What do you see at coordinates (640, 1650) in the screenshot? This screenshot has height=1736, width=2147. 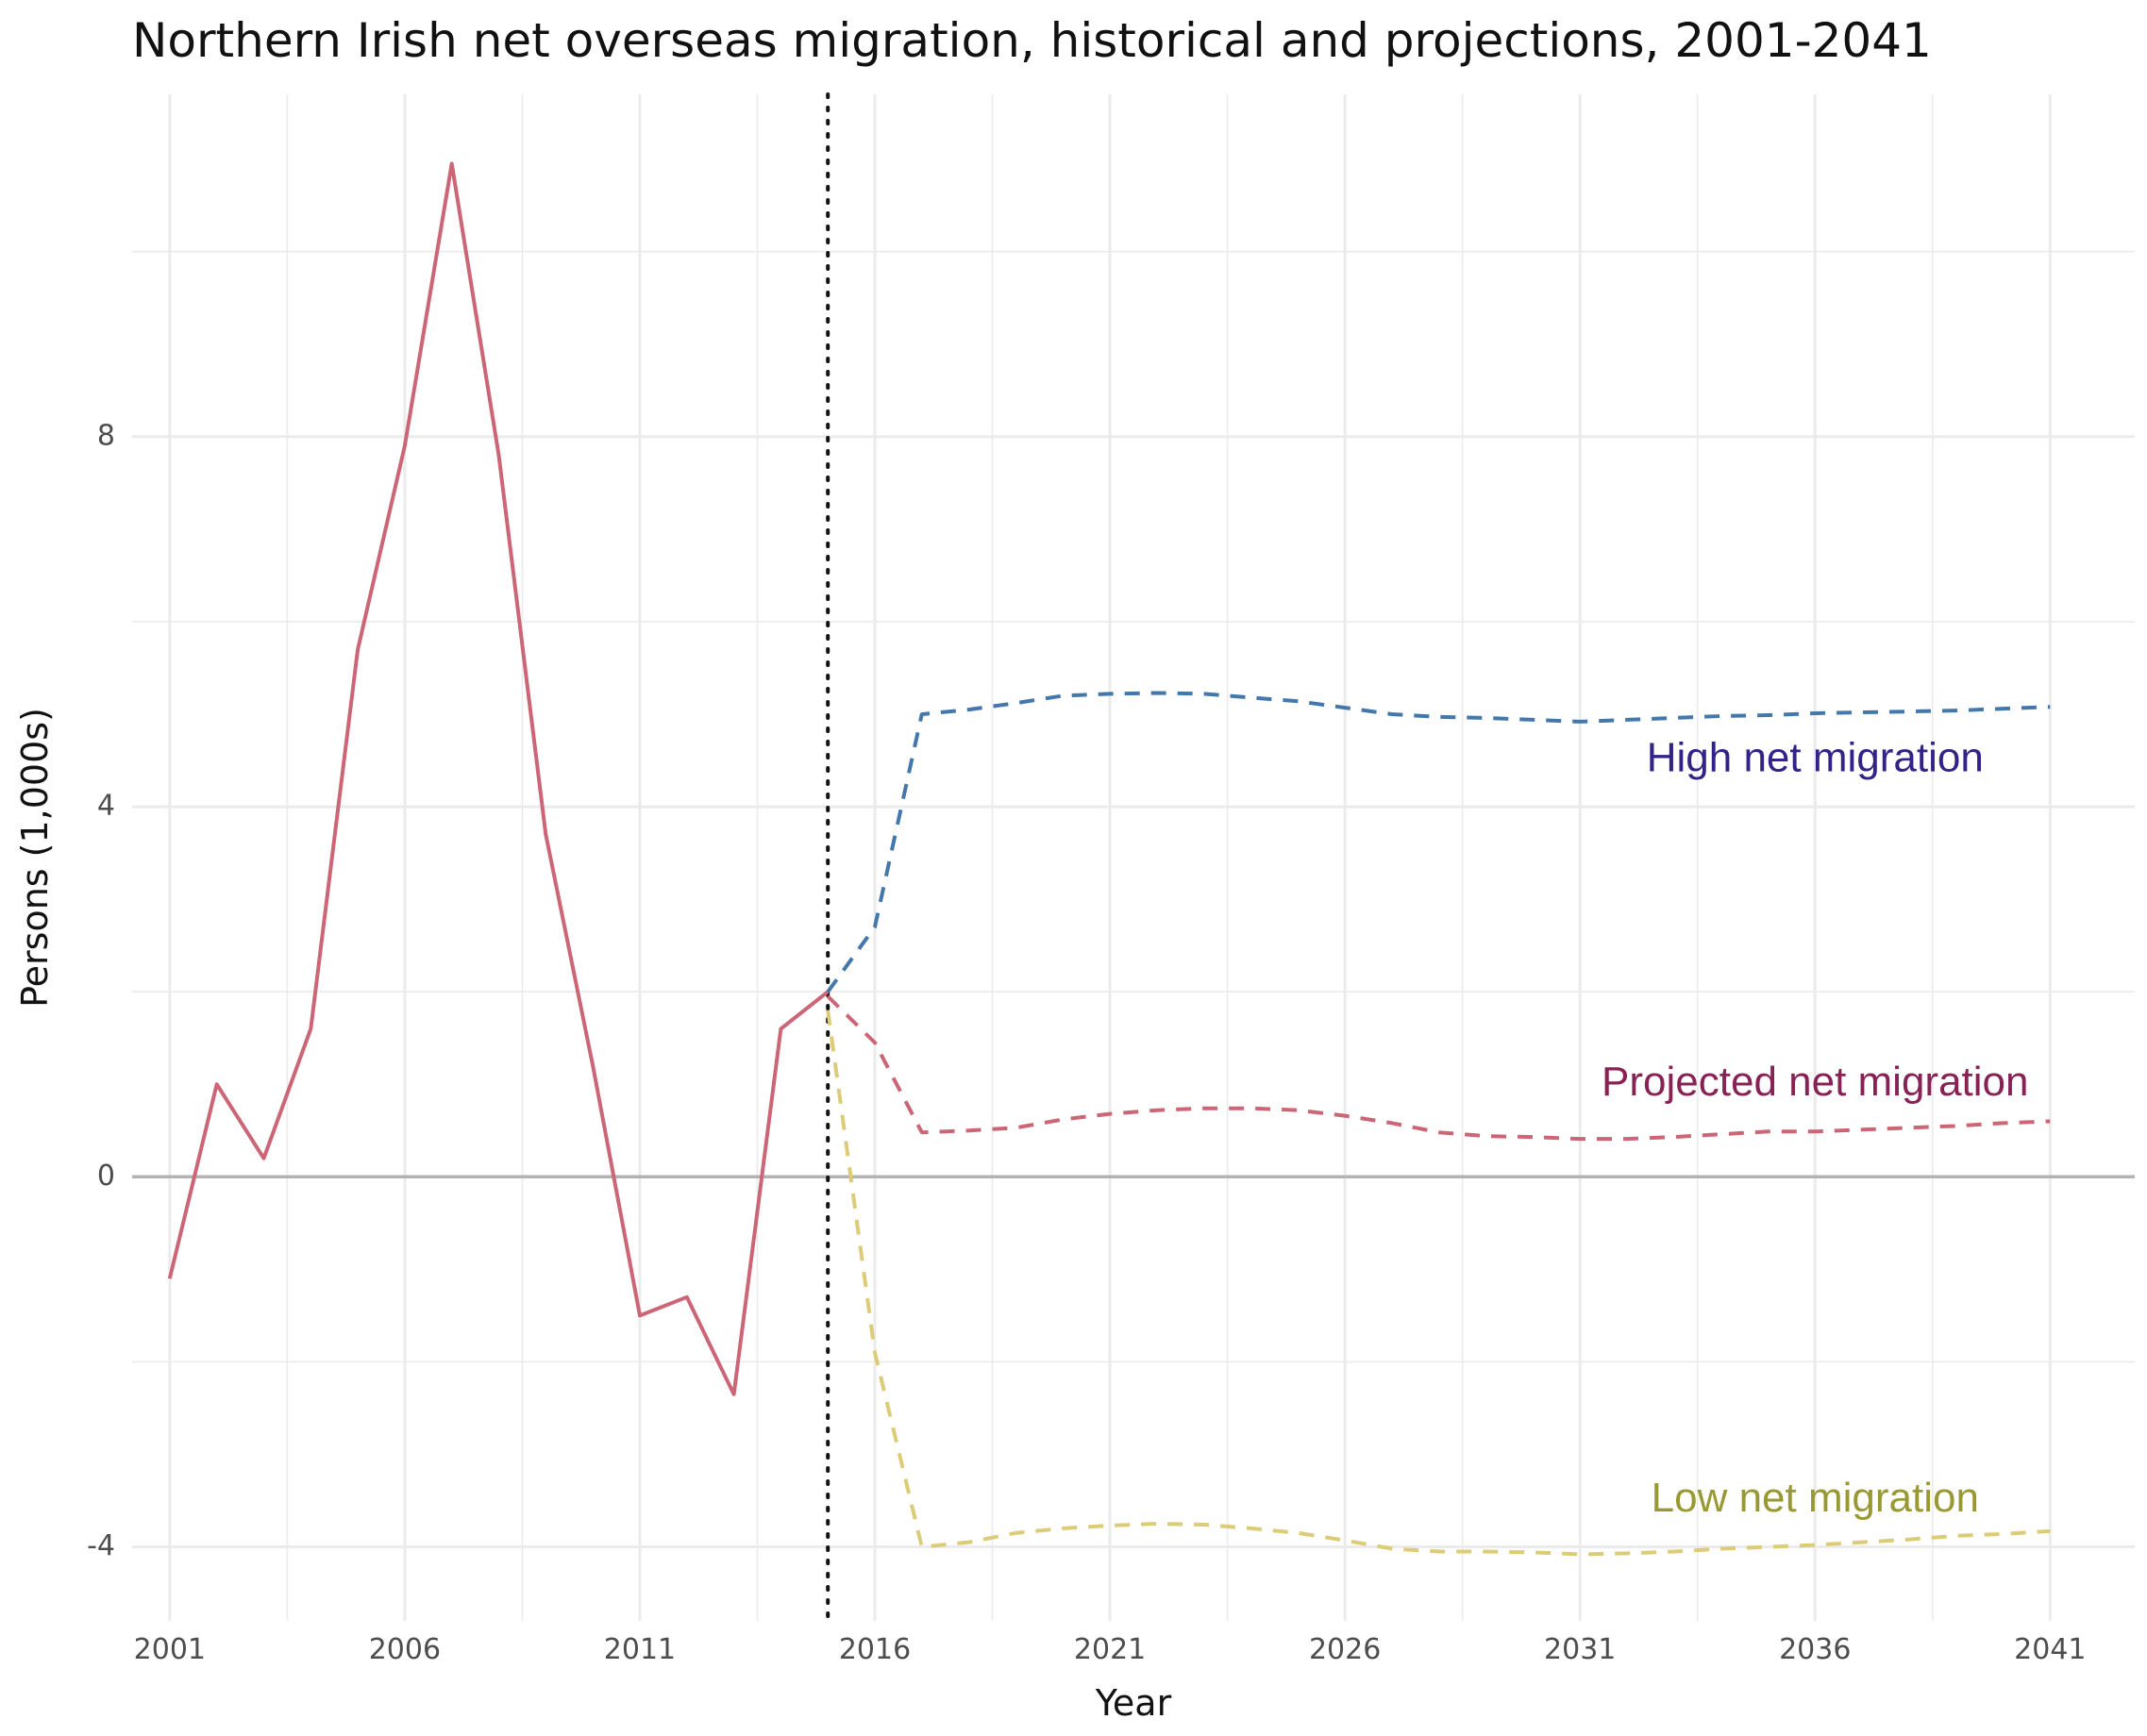 I see `x-tick-label: 2011` at bounding box center [640, 1650].